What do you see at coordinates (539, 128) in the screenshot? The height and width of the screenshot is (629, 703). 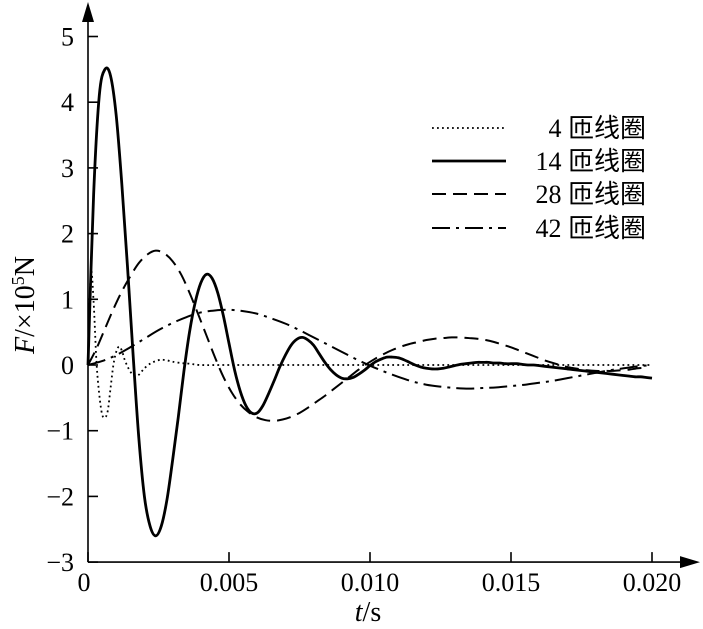 I see `legend-entry-4-turn: 4 匝线圈` at bounding box center [539, 128].